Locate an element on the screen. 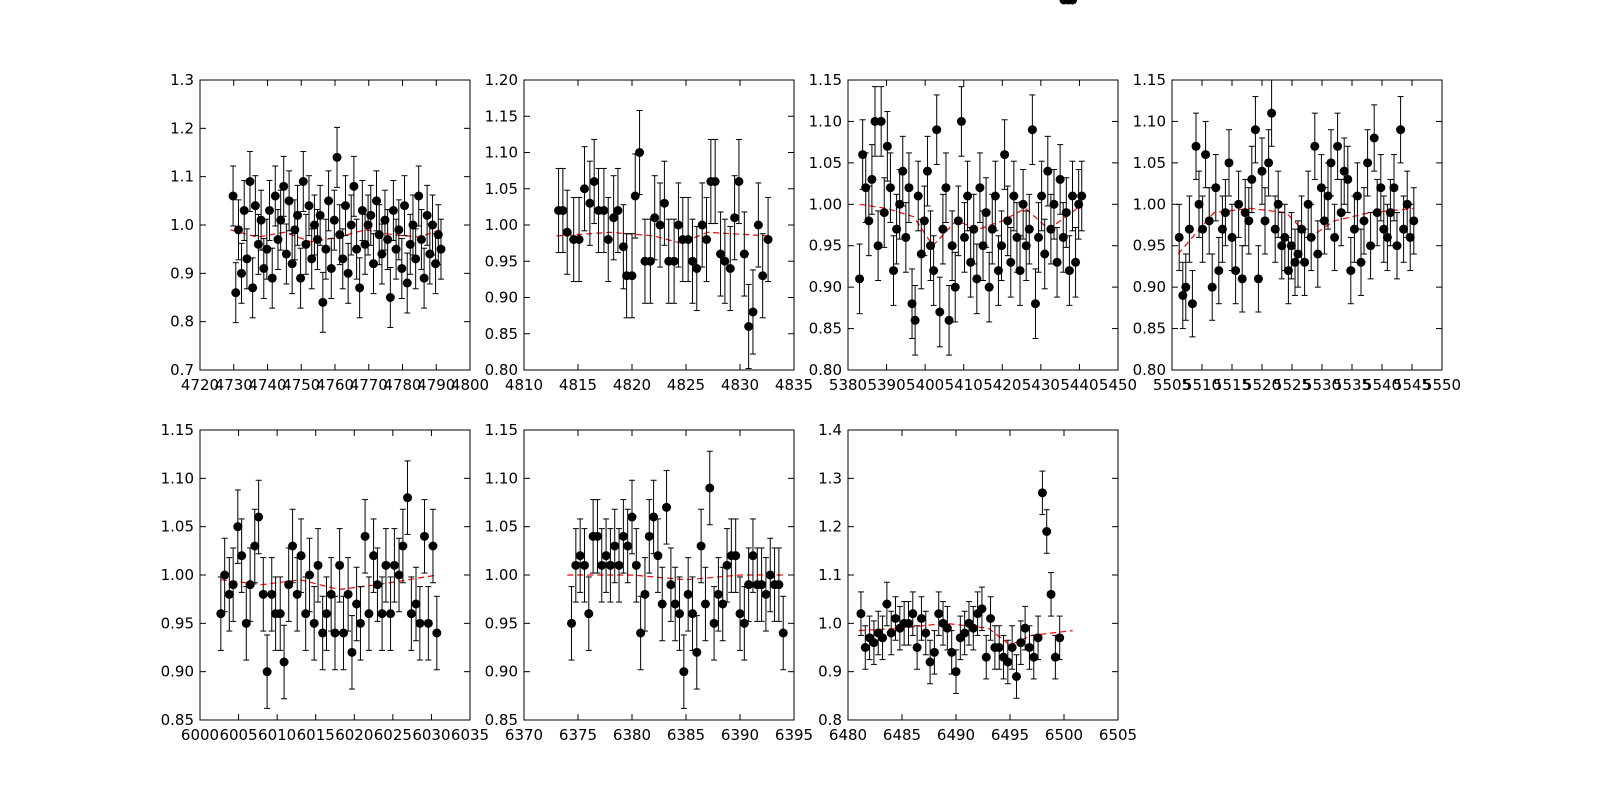 The height and width of the screenshot is (800, 1600). axes-frame is located at coordinates (1307, 225).